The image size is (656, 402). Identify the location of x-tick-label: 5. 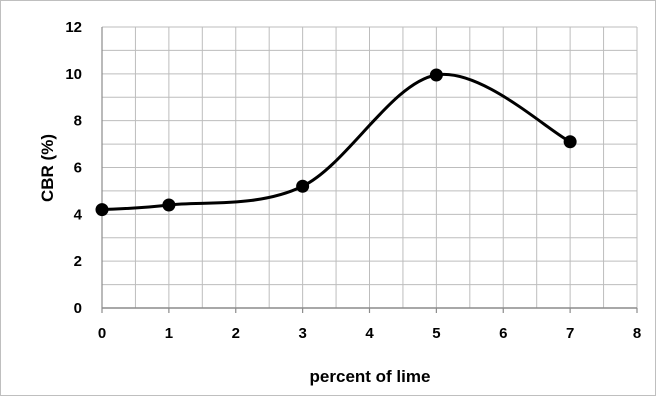
(436, 333).